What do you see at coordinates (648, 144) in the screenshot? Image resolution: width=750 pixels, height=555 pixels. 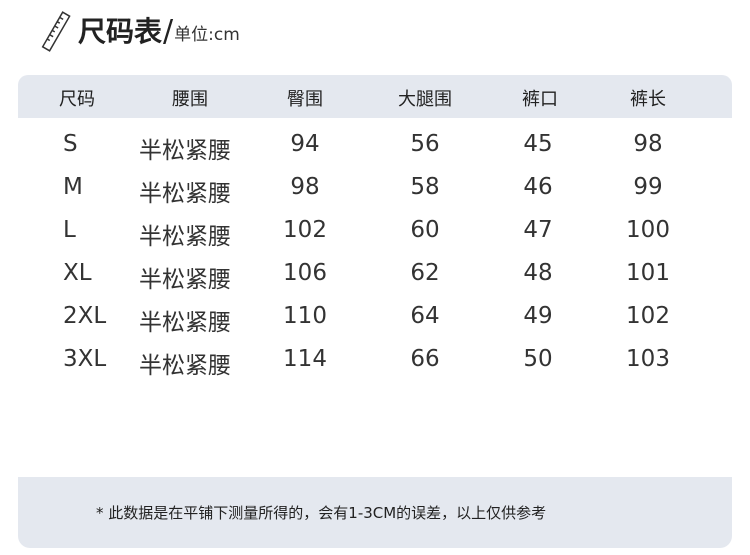 I see `cell-length: 98` at bounding box center [648, 144].